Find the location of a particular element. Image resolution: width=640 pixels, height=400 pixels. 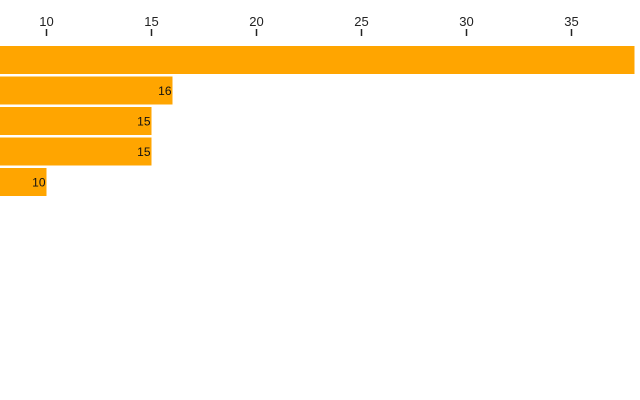

bar-5-value-label: 10 is located at coordinates (39, 183).